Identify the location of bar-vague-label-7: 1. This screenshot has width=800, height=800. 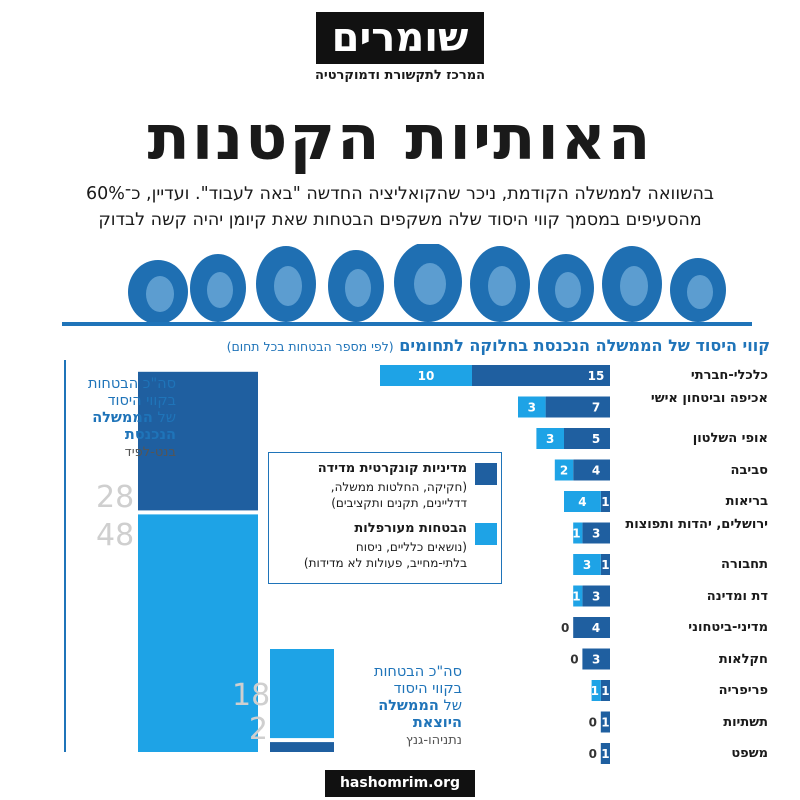
(576, 597).